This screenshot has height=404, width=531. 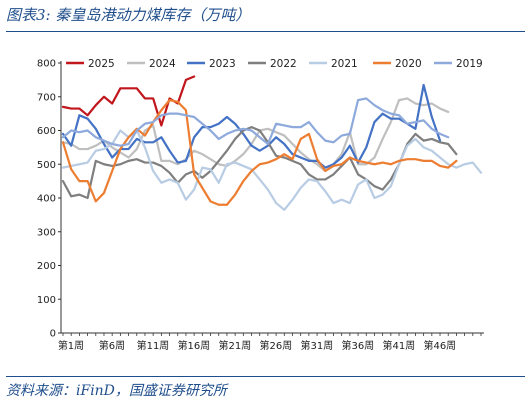 What do you see at coordinates (235, 345) in the screenshot?
I see `x-tick-label: 第21周` at bounding box center [235, 345].